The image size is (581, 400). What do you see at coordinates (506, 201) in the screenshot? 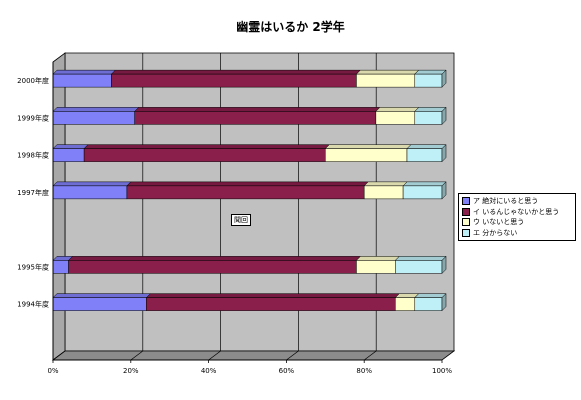
I see `legend-label: ア 絶対にいると思う` at bounding box center [506, 201].